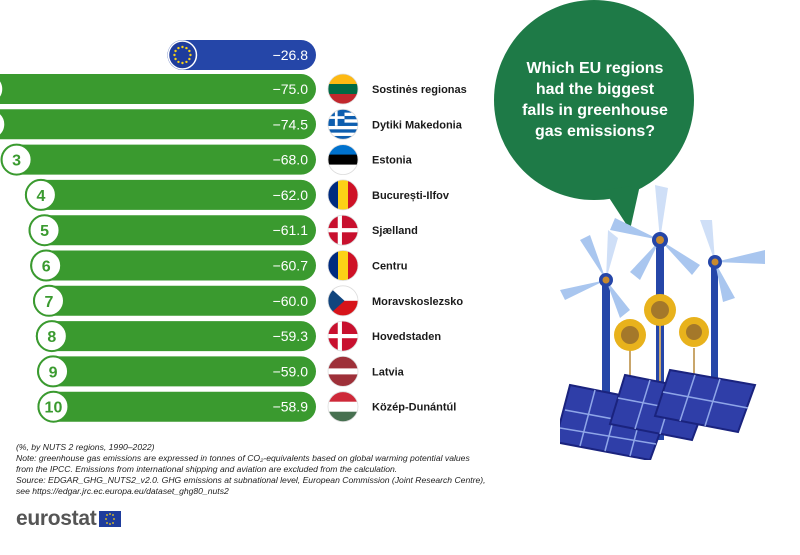 The height and width of the screenshot is (555, 800). Describe the element at coordinates (417, 302) in the screenshot. I see `region-label: Moravskoslezsko` at that location.